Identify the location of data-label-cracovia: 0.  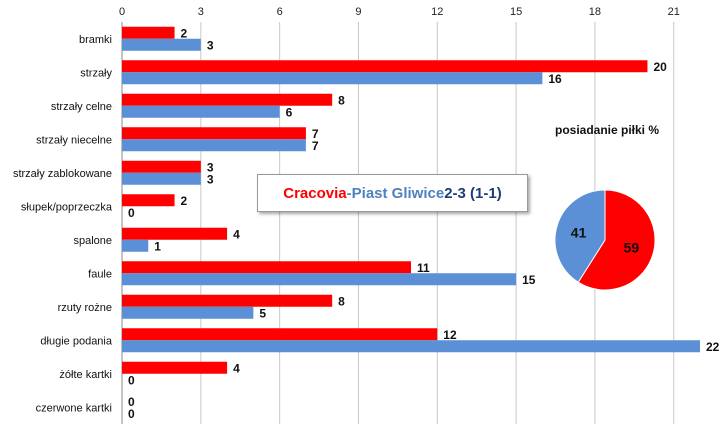
(131, 402).